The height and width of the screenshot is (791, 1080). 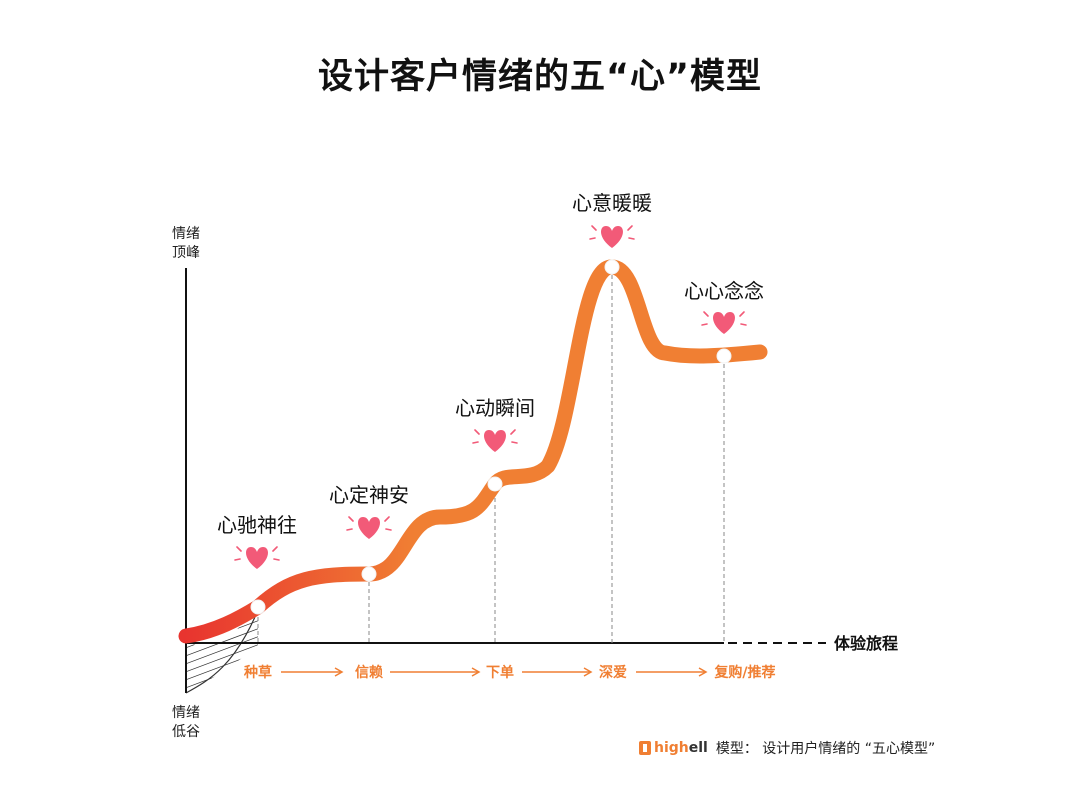 I want to click on journey-step: 信赖, so click(x=369, y=672).